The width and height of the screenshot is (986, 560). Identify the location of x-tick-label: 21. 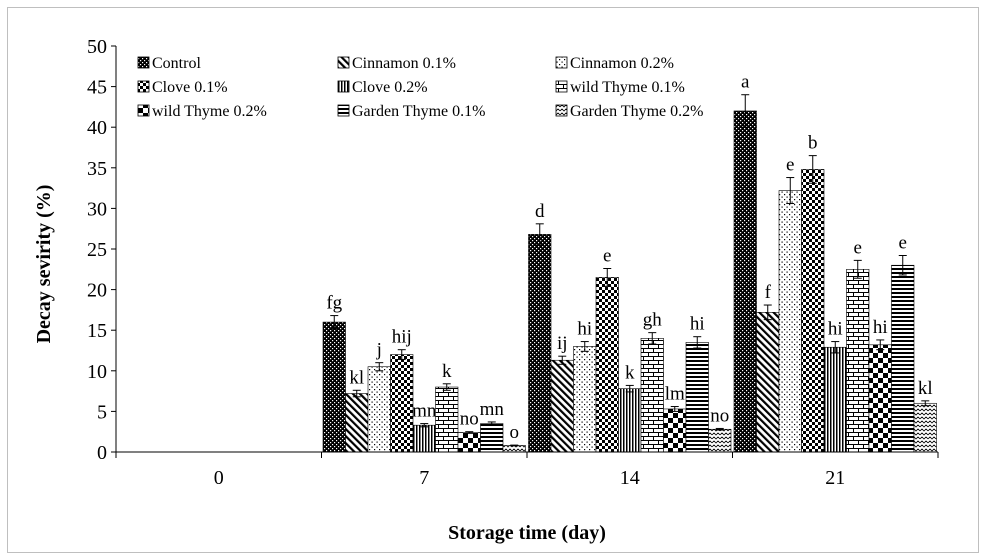
(835, 478).